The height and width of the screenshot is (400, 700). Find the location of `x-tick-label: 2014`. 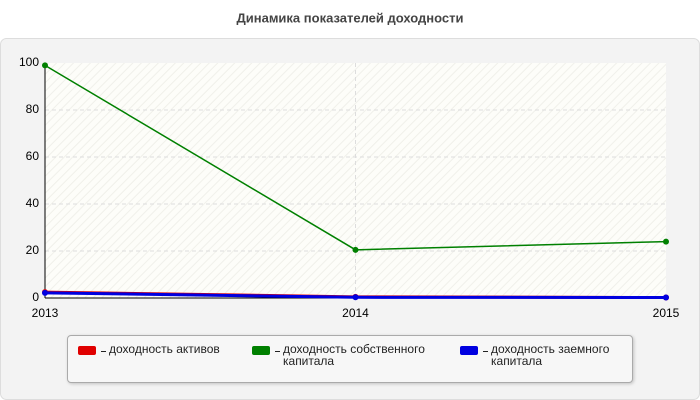

x-tick-label: 2014 is located at coordinates (355, 313).